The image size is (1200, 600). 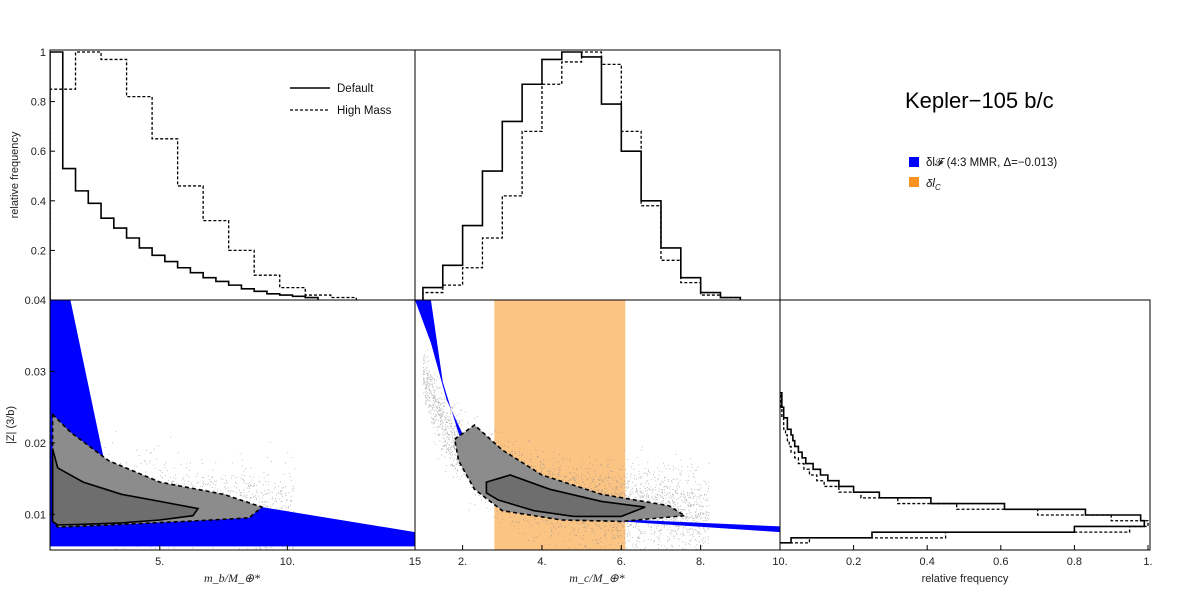 I want to click on scatter-mb-x-ticklabel-2: 15, so click(x=415, y=562).